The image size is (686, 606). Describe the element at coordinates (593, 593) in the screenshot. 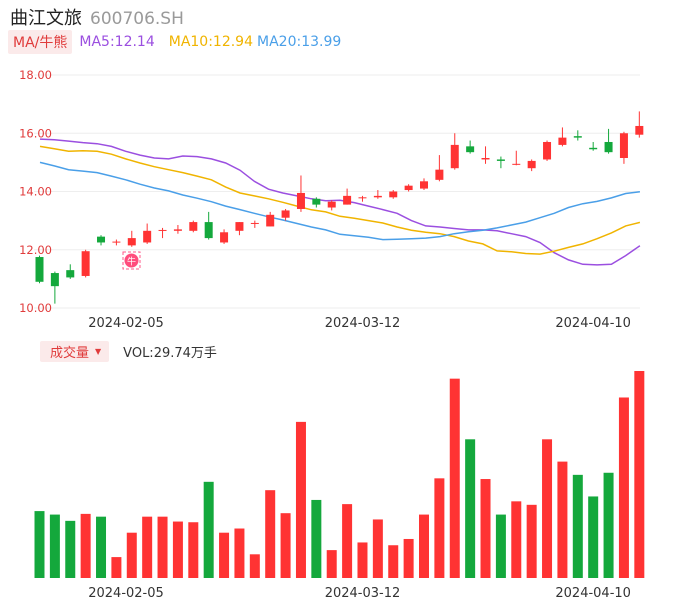

I see `volume-x-tick-label: 2024-04-10` at that location.